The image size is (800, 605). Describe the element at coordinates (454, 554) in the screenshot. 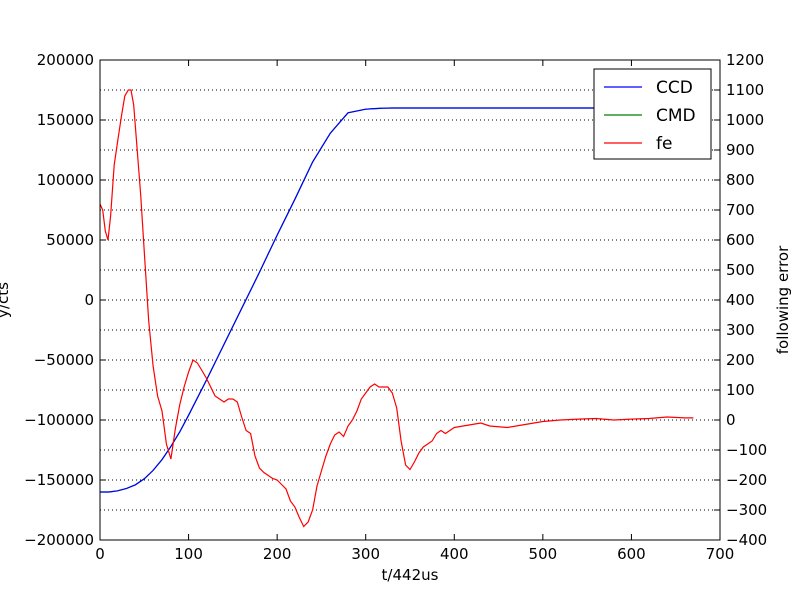

I see `x-tick-label: 400` at that location.